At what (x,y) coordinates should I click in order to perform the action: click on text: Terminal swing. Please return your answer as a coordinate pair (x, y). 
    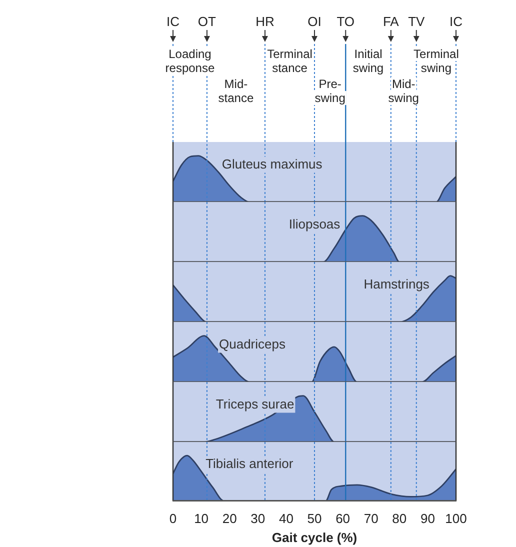
    Looking at the image, I should click on (436, 61).